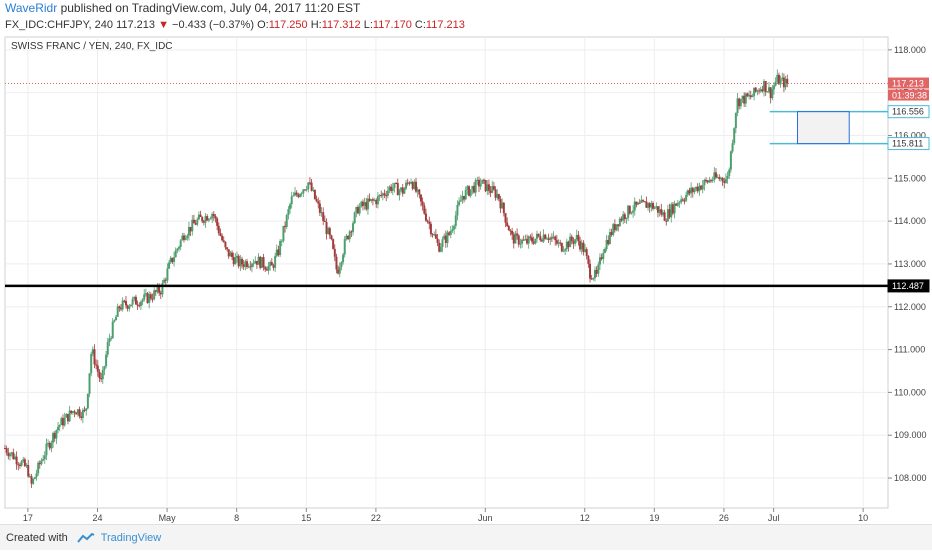 The image size is (932, 551). Describe the element at coordinates (910, 392) in the screenshot. I see `y-tick-label: 110.000` at that location.